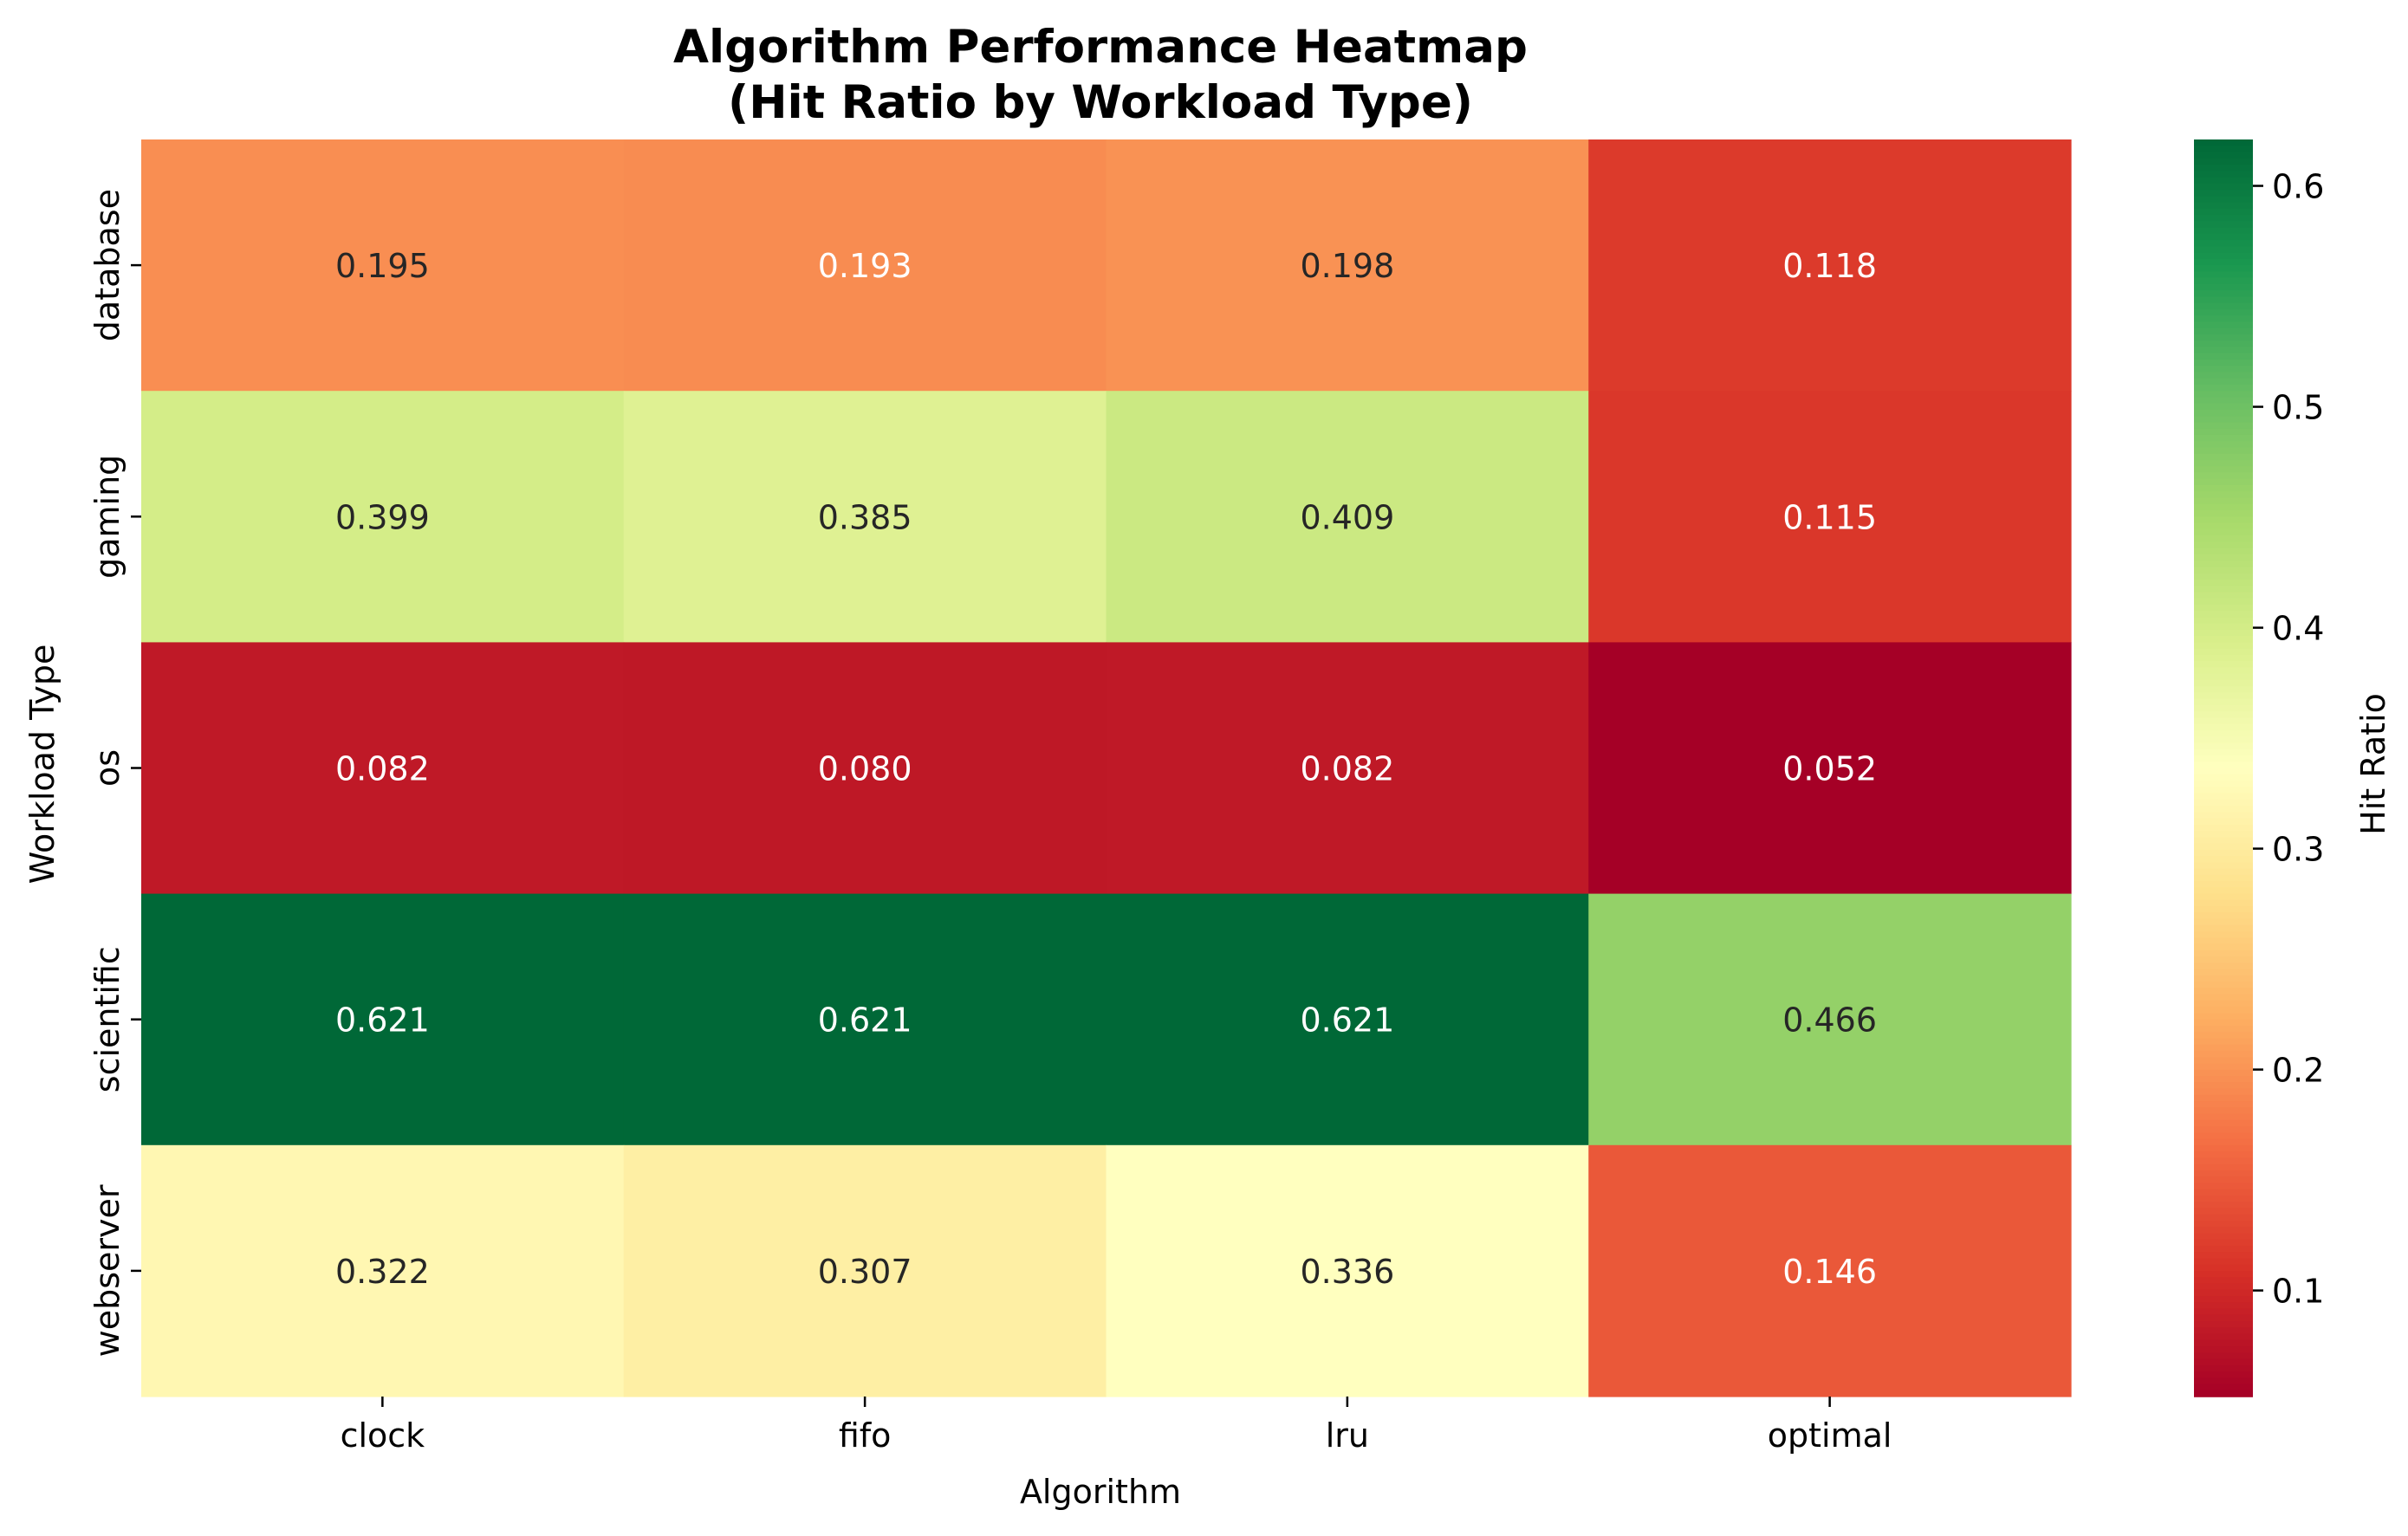  I want to click on y-tick-label-webserver: webserver, so click(107, 1270).